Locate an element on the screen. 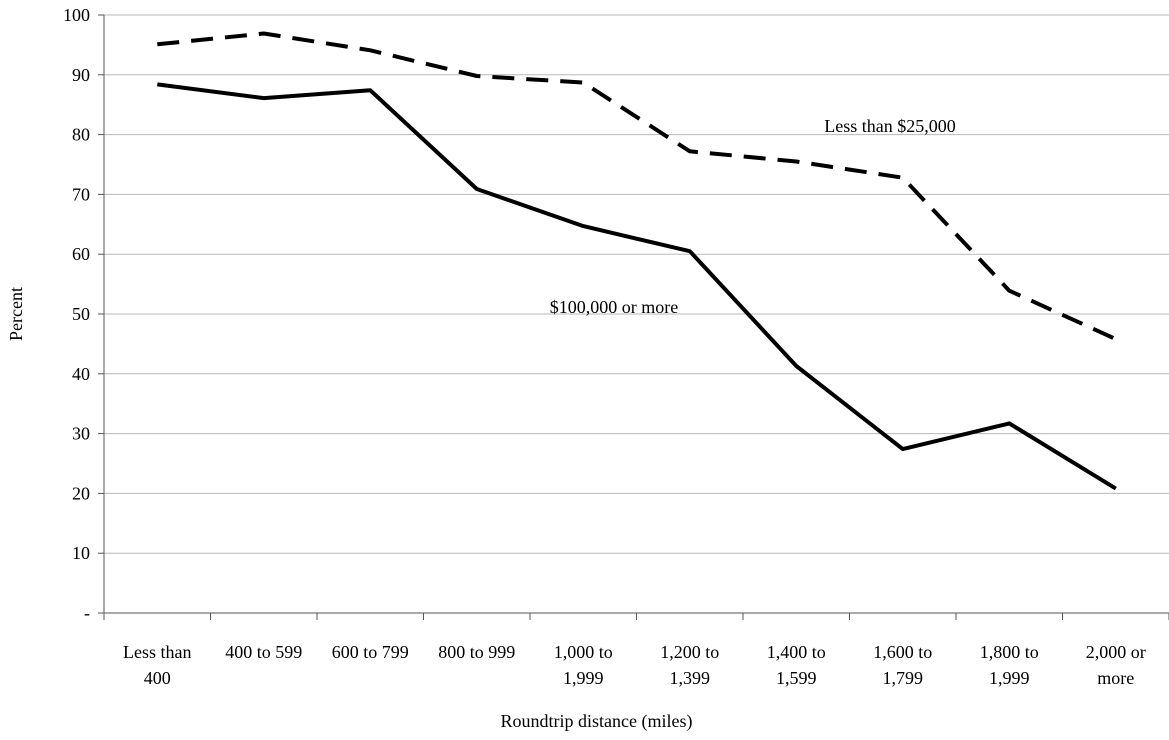  y-tick-label: - is located at coordinates (87, 613).